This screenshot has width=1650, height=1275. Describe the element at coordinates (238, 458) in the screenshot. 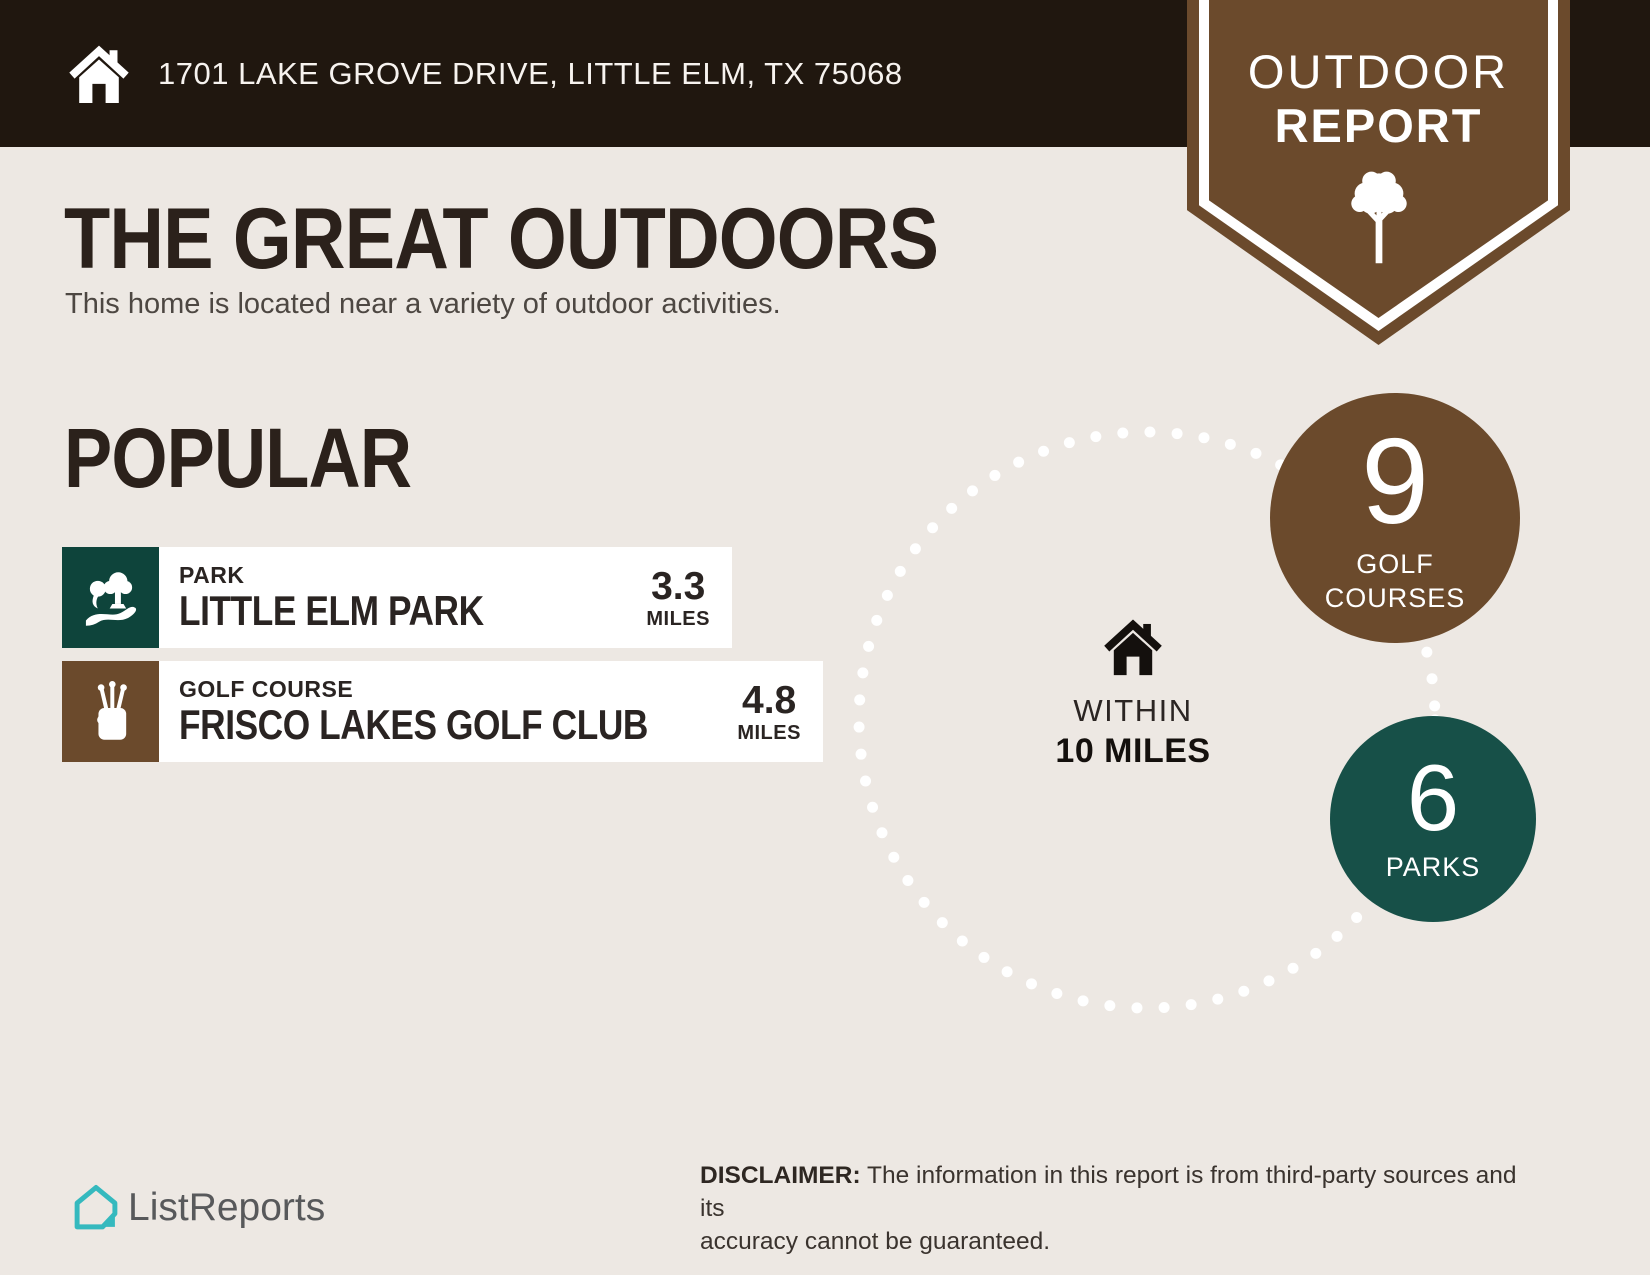

I see `popular-heading: POPULAR` at that location.